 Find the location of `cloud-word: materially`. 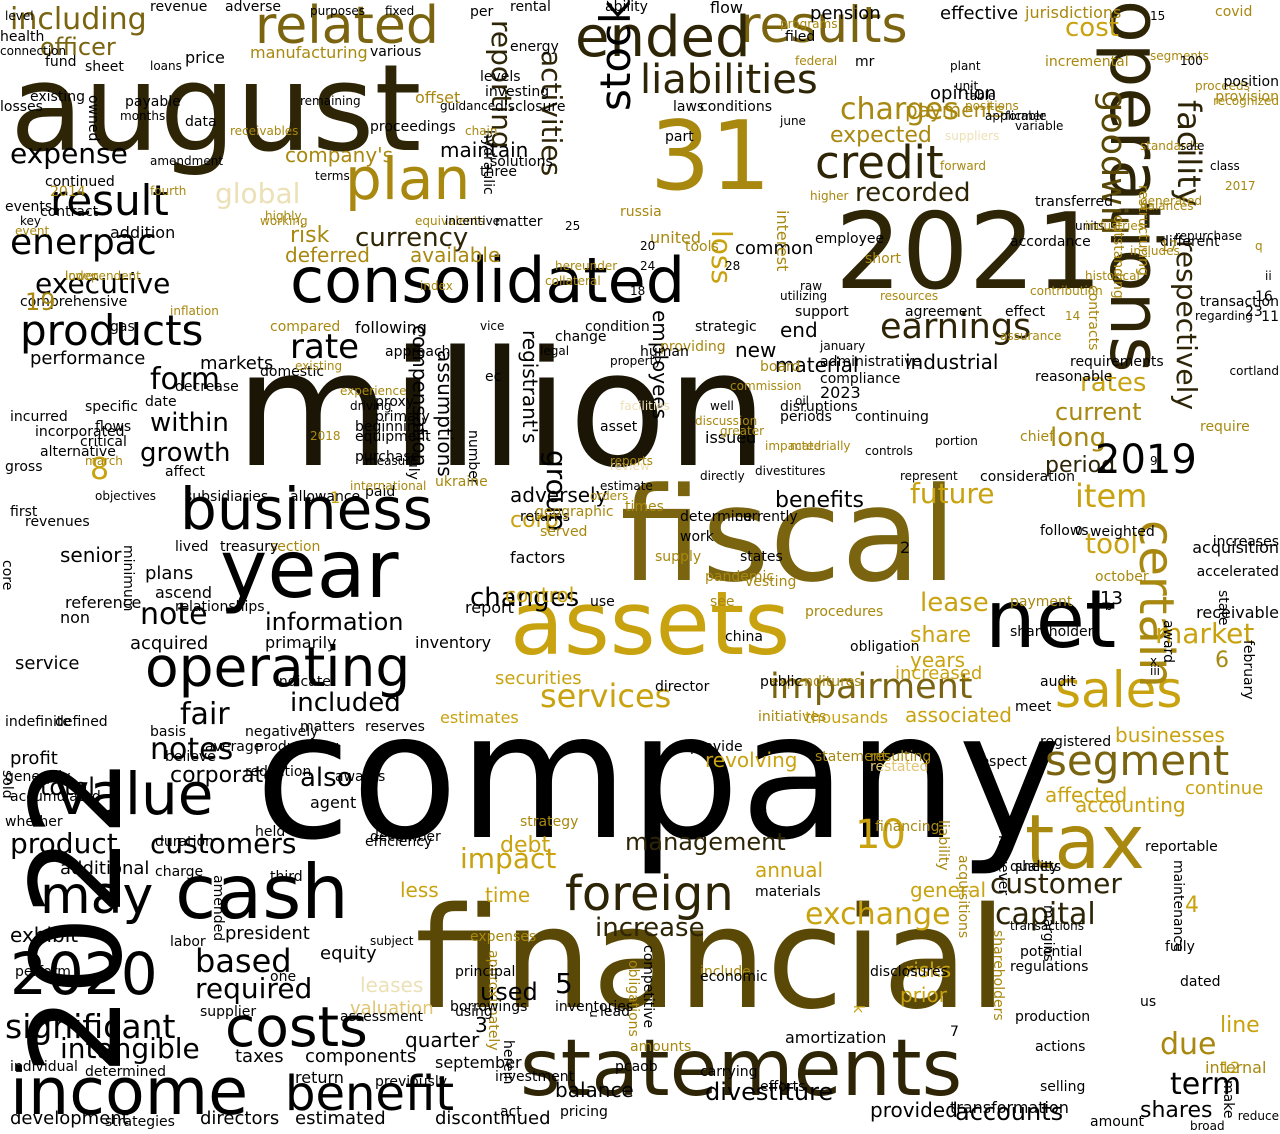

cloud-word: materially is located at coordinates (820, 446).